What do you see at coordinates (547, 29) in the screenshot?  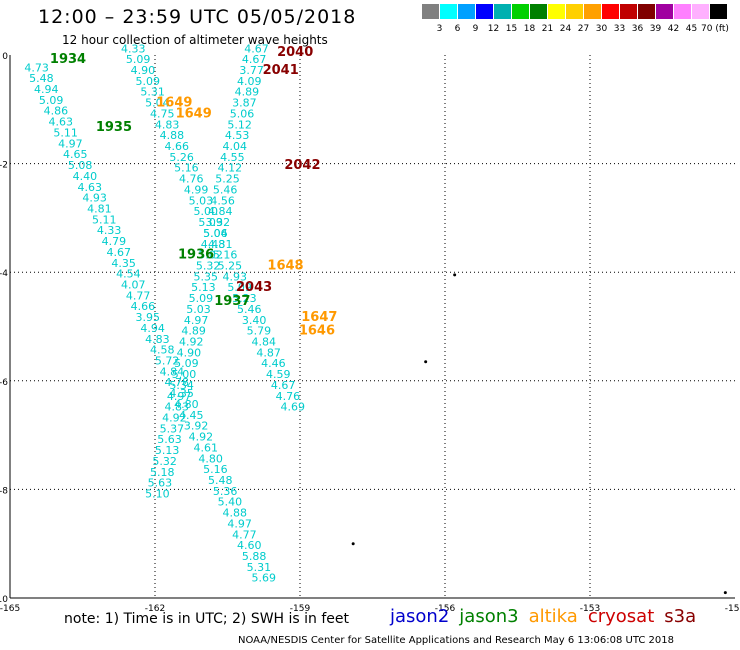 I see `scale-label: 21` at bounding box center [547, 29].